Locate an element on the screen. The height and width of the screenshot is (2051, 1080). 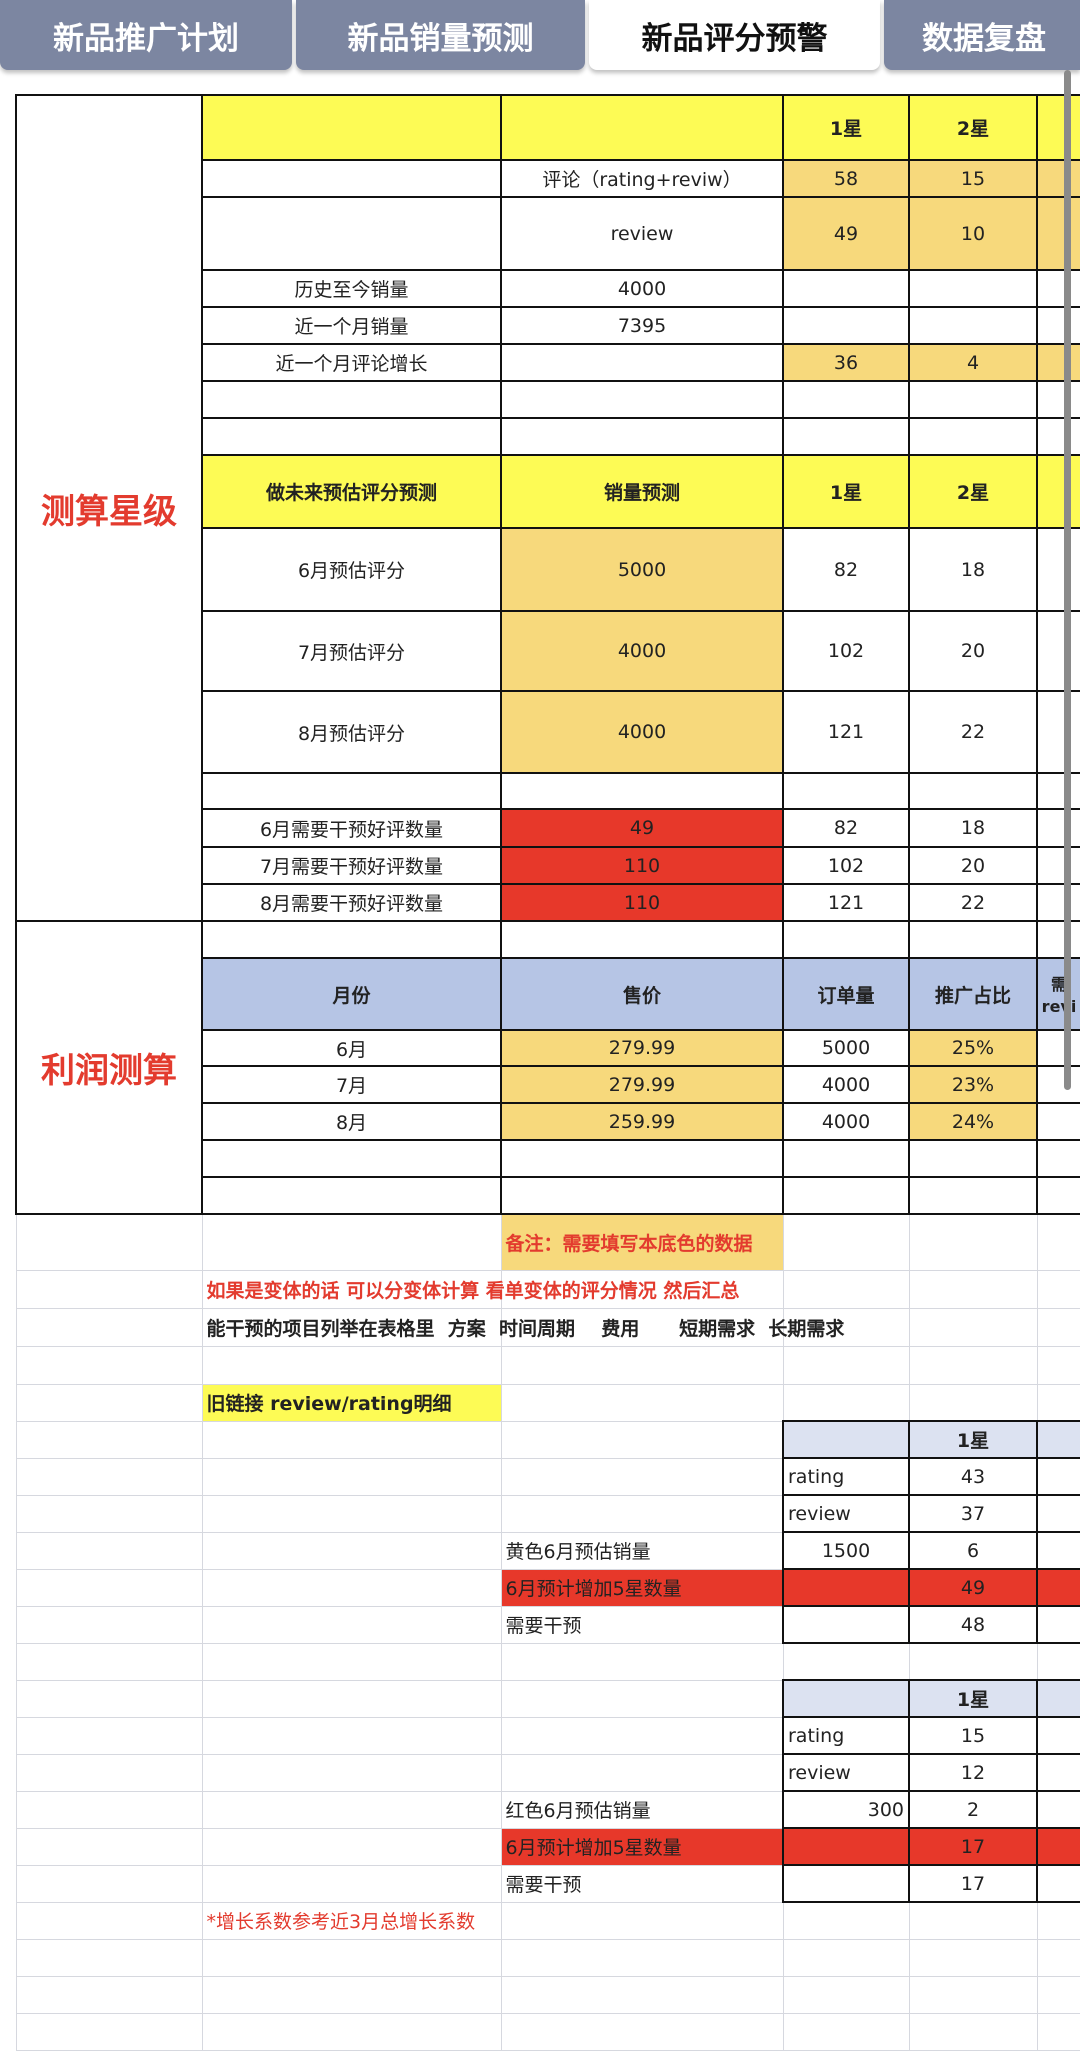
sheet-cell: 售价 is located at coordinates (642, 994).